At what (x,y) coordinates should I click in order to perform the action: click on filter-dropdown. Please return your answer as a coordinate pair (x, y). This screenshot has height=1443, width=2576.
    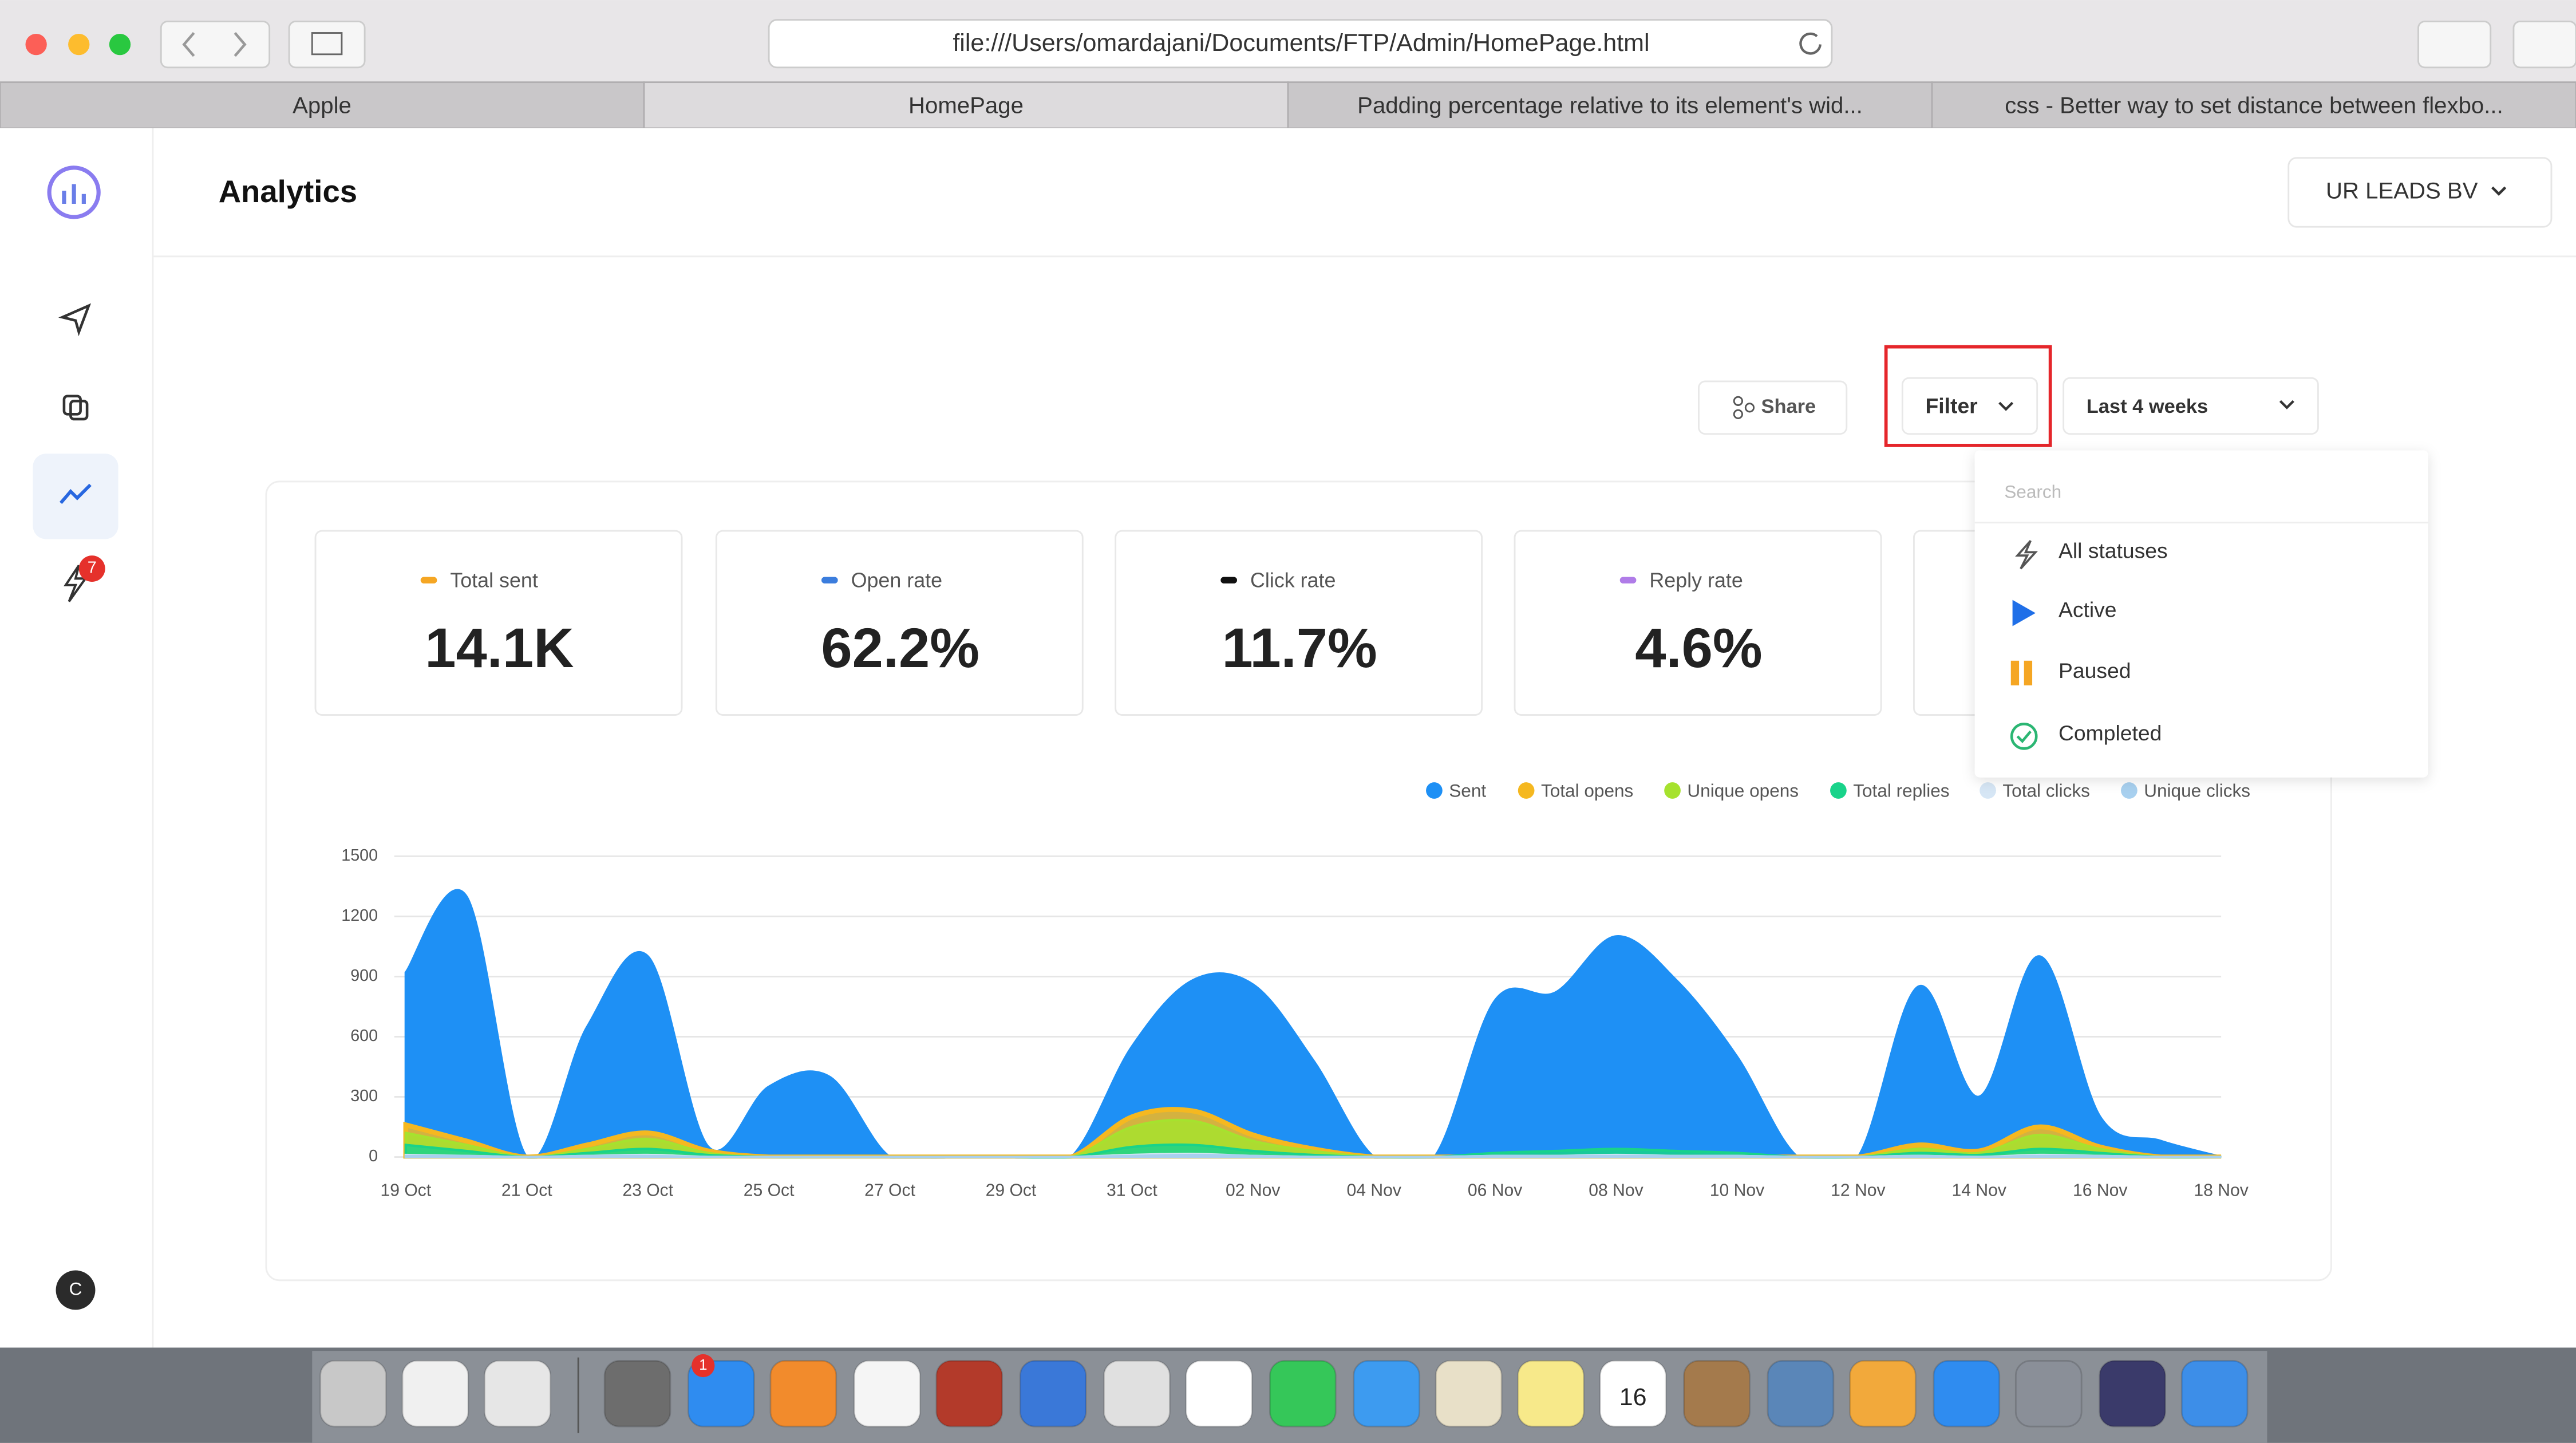
    Looking at the image, I should click on (2201, 614).